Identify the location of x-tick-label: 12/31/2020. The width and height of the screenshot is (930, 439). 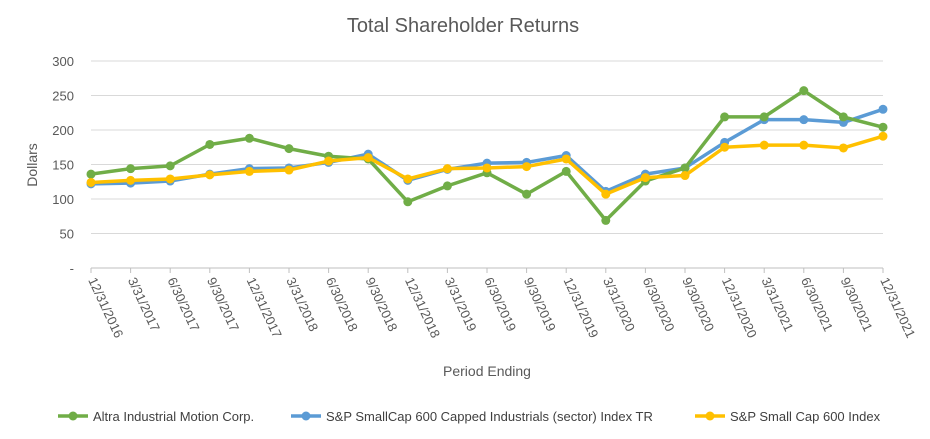
(739, 307).